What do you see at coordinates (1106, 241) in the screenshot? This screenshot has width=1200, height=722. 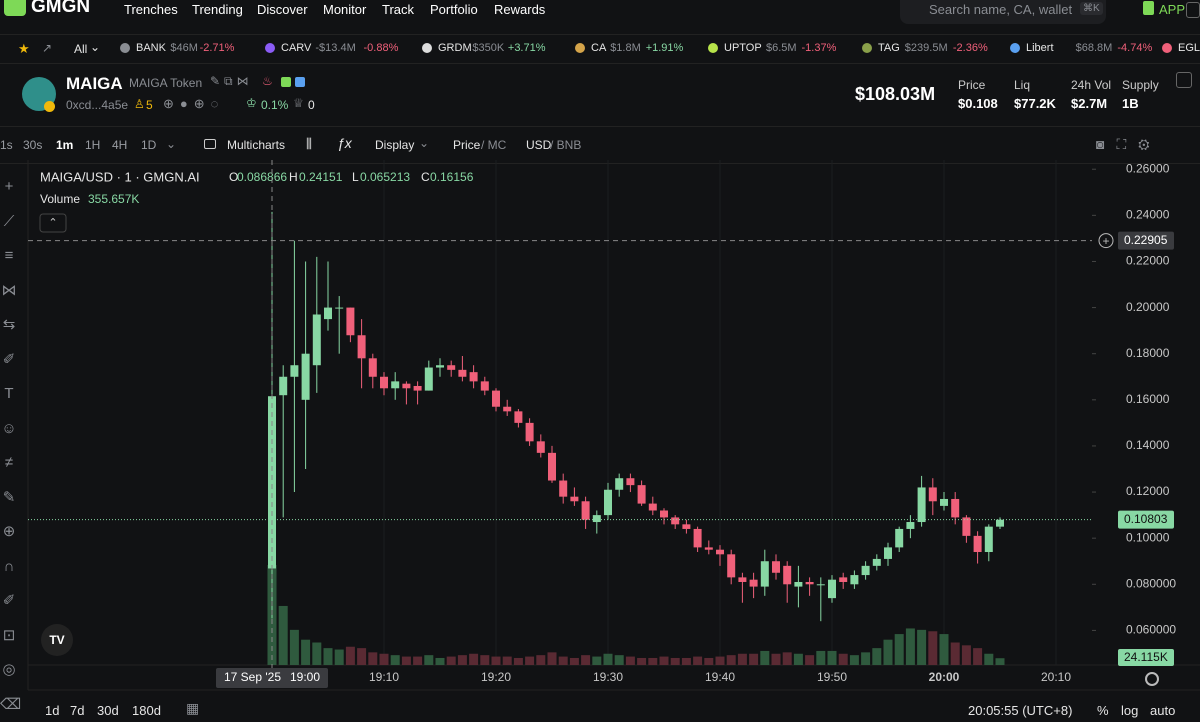 I see `crosshair-plus` at bounding box center [1106, 241].